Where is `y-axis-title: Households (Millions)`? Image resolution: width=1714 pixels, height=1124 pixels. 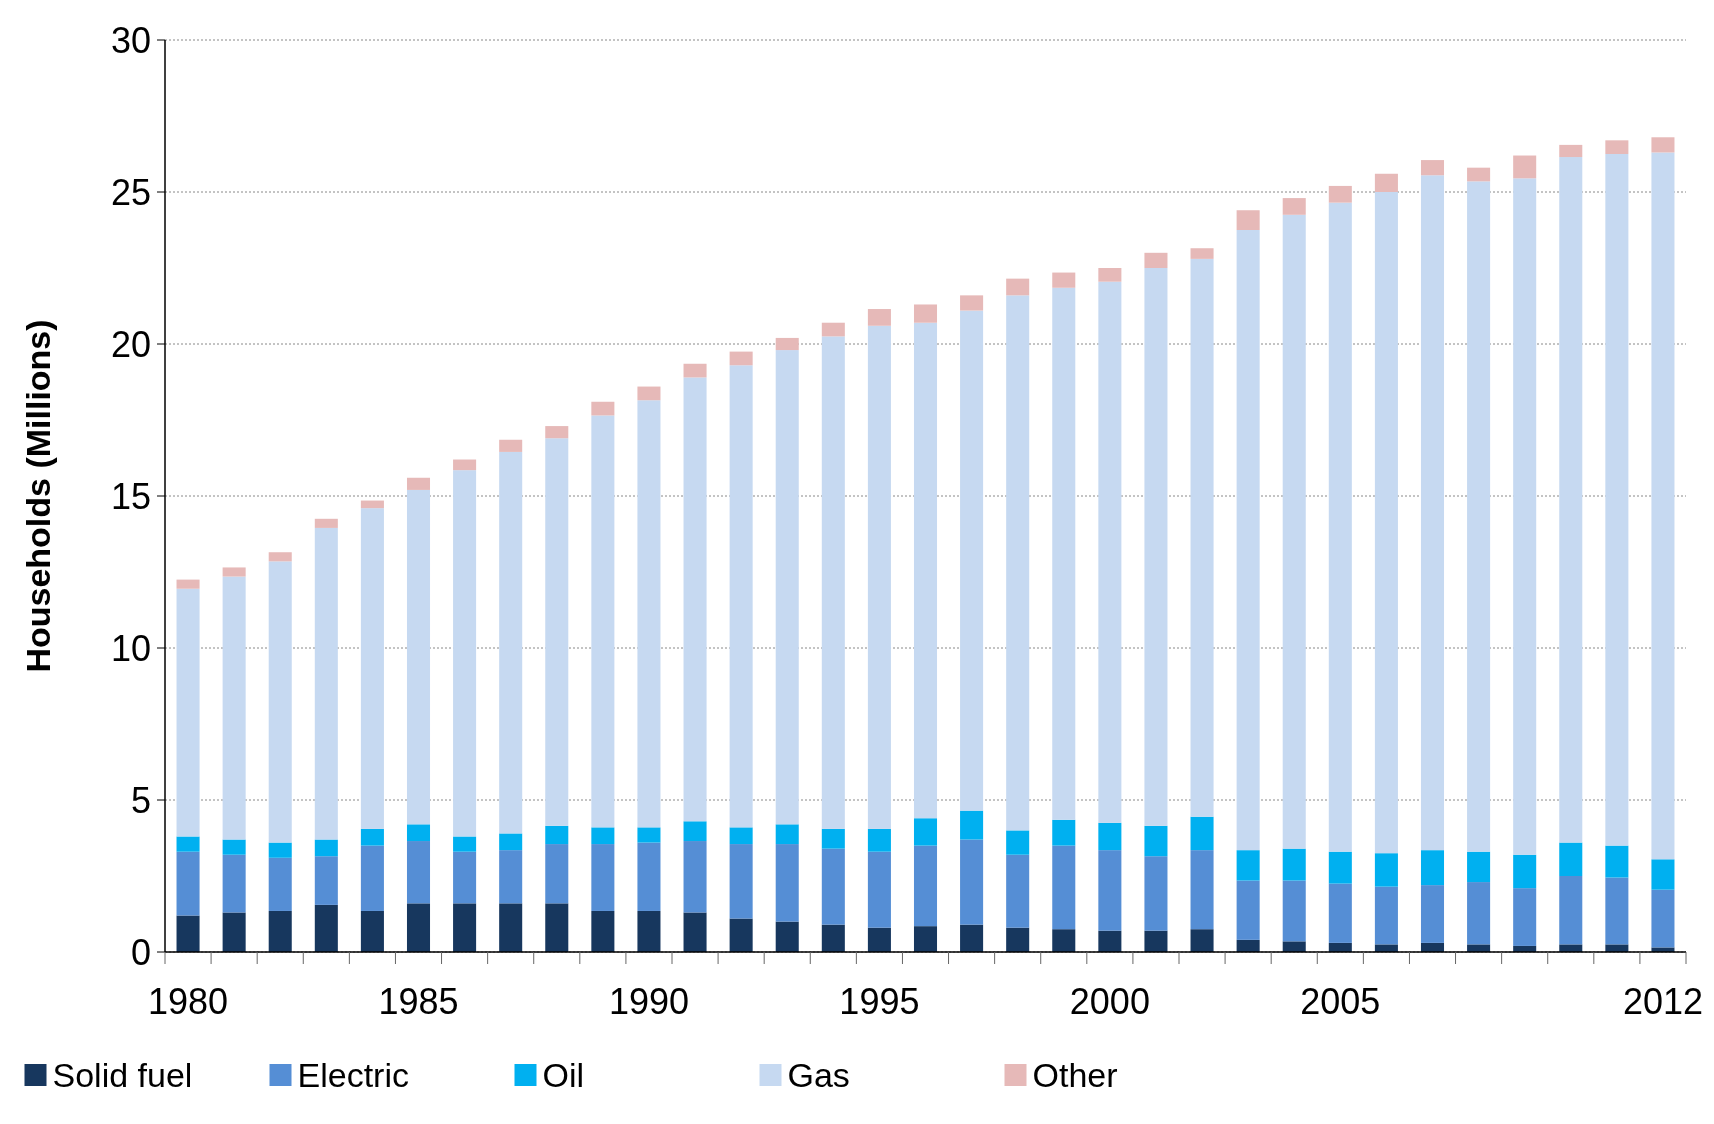
y-axis-title: Households (Millions) is located at coordinates (38, 496).